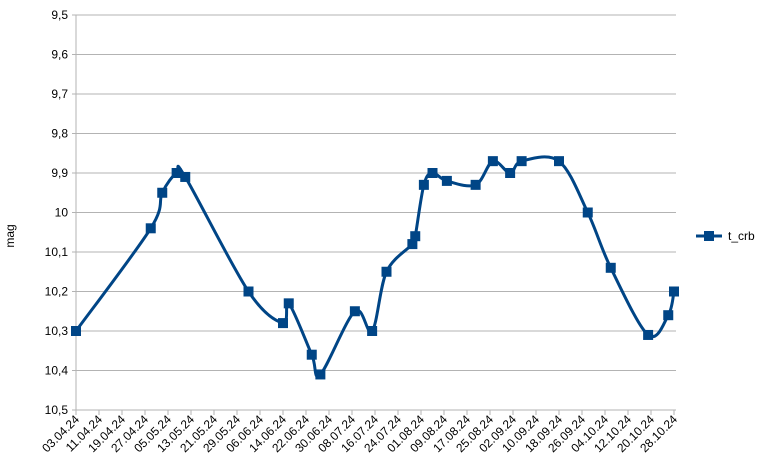 The image size is (760, 476). What do you see at coordinates (57, 292) in the screenshot?
I see `y-tick-label: 10,2` at bounding box center [57, 292].